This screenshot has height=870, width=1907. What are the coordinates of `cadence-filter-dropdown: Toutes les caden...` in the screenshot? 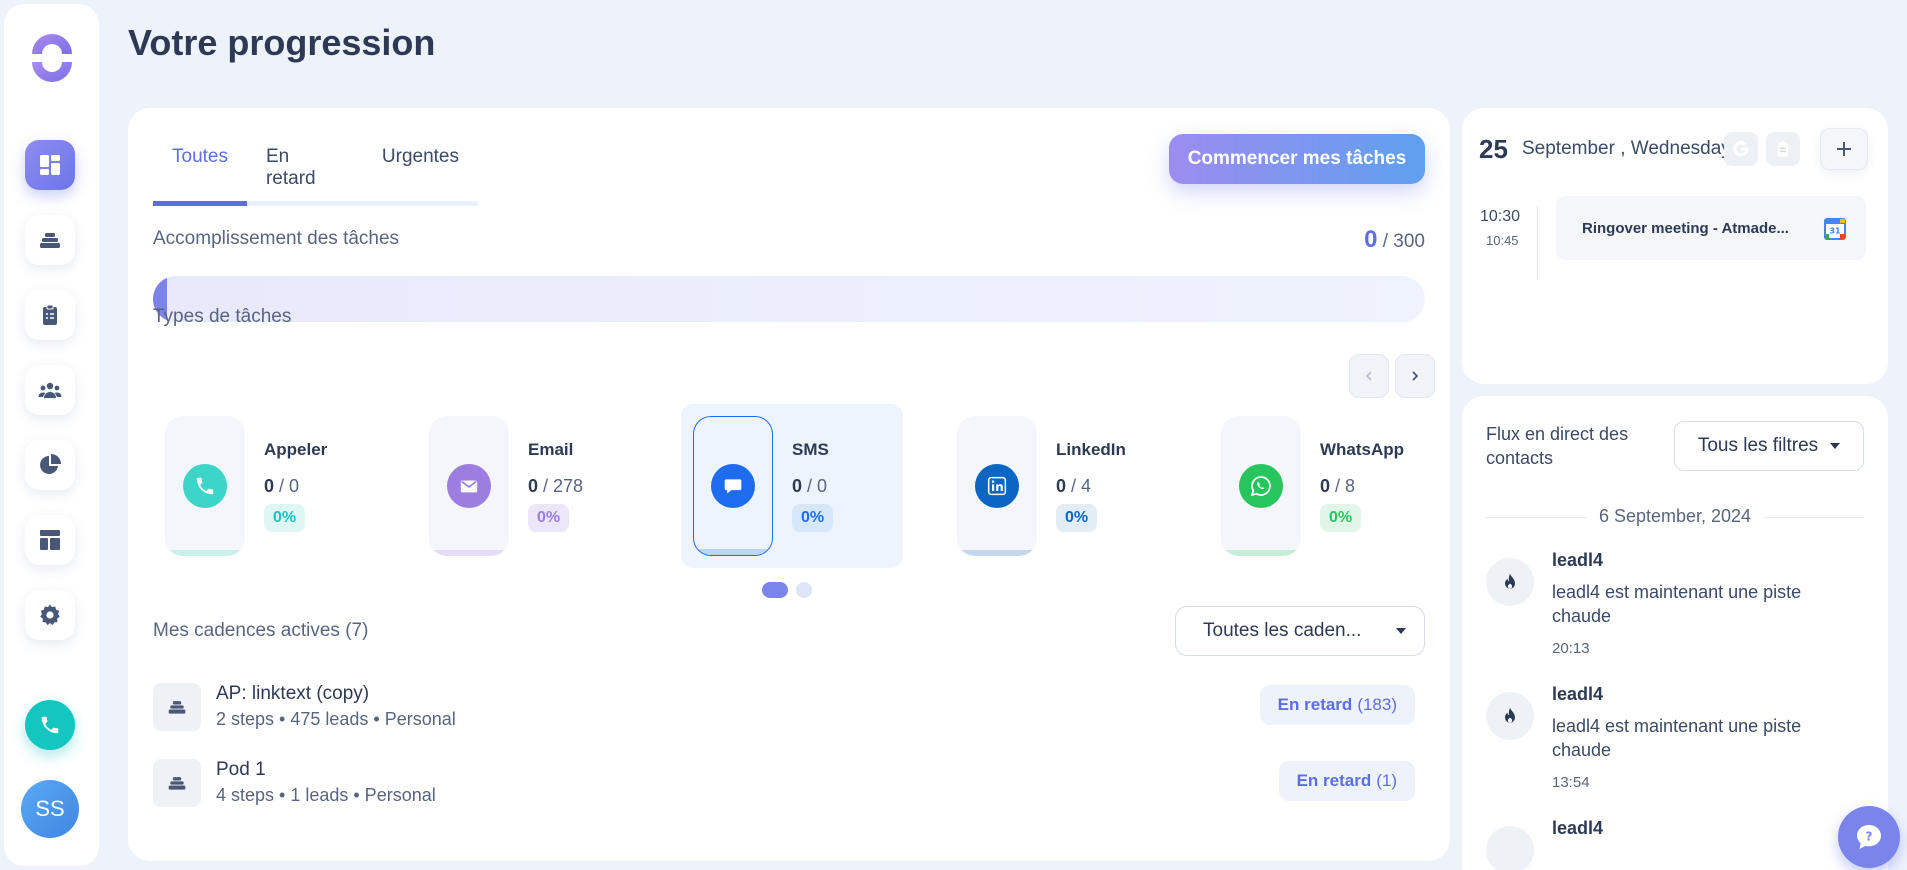 It's located at (1300, 631).